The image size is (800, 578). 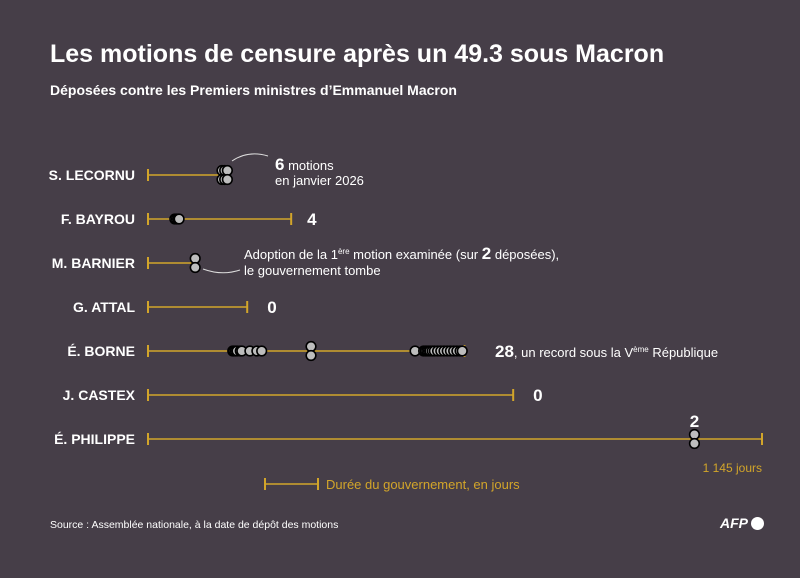 What do you see at coordinates (312, 270) in the screenshot?
I see `note-label-2: le gouvernement tombe` at bounding box center [312, 270].